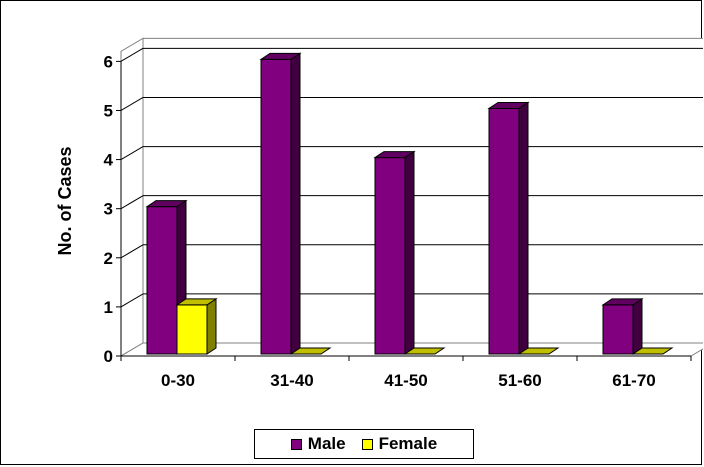  Describe the element at coordinates (408, 443) in the screenshot. I see `legend-label-female: Female` at that location.